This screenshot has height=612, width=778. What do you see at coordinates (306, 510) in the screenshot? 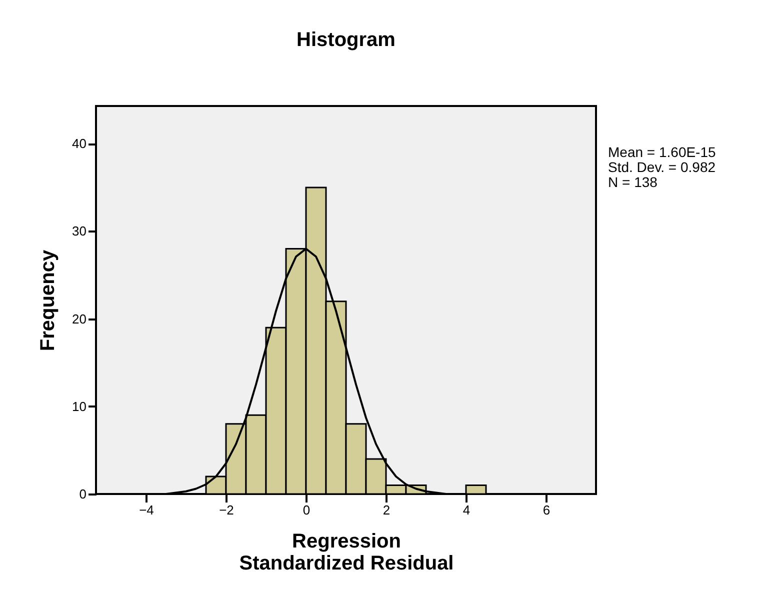
I see `x-tick-label: 0` at bounding box center [306, 510].